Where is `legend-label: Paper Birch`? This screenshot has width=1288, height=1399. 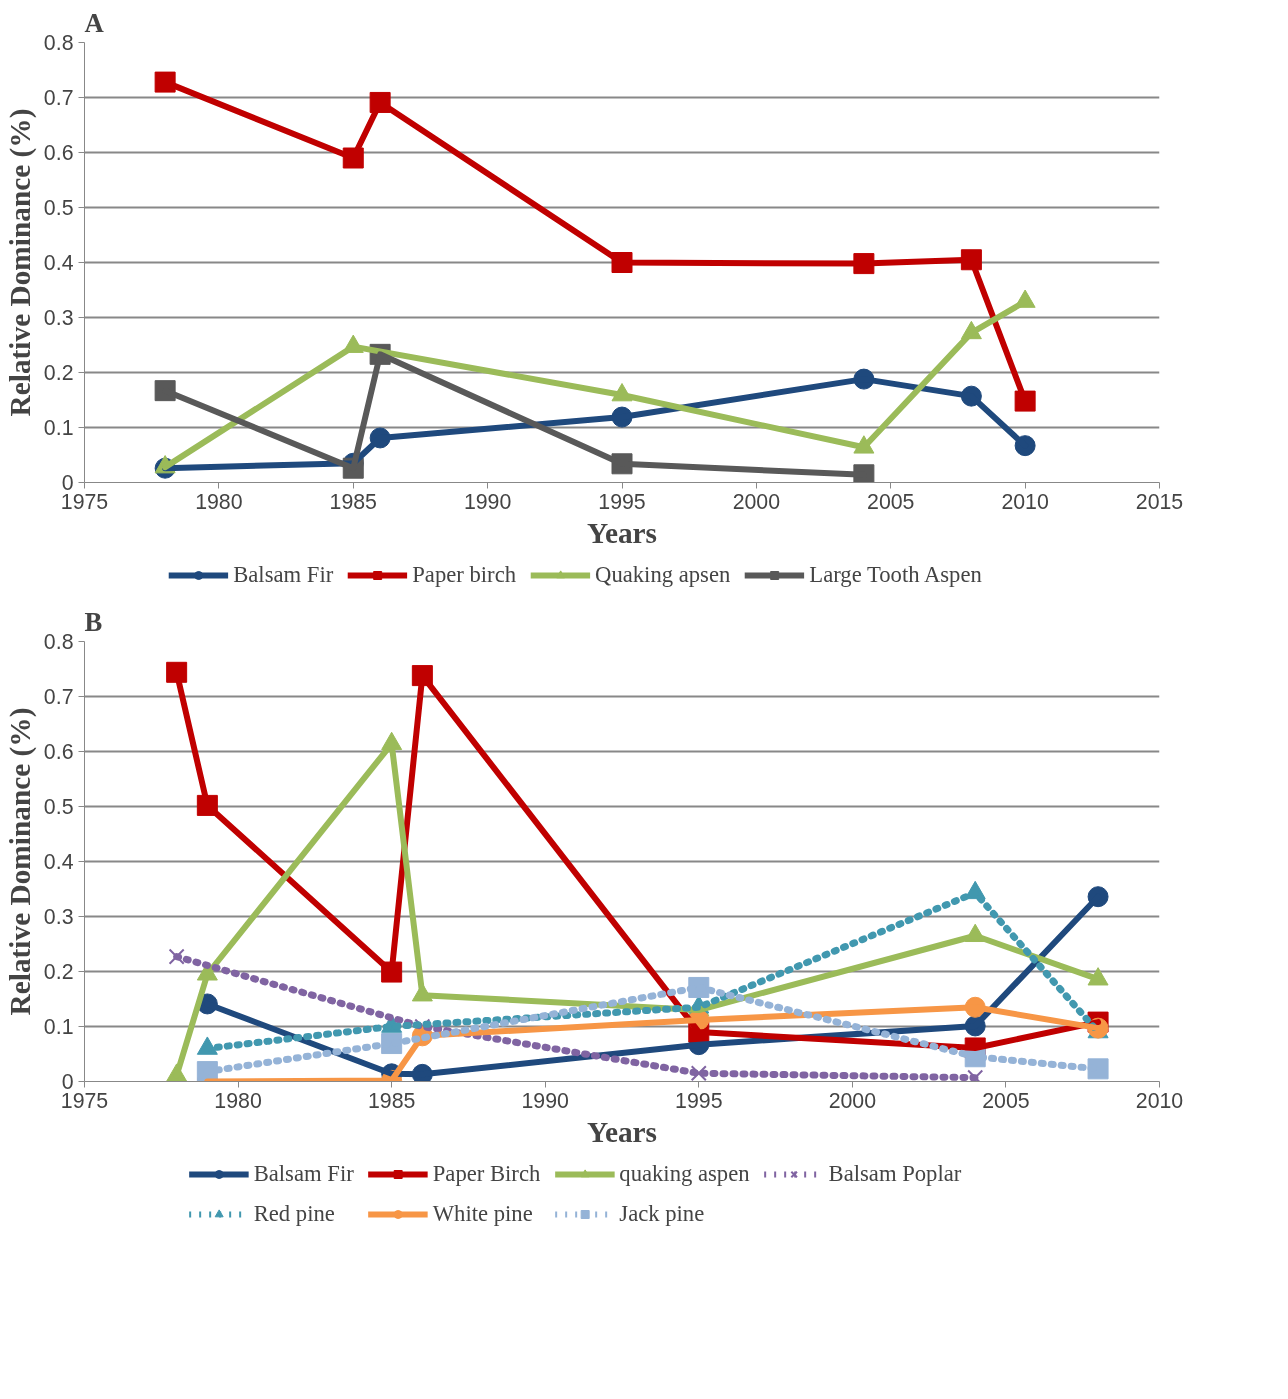
legend-label: Paper Birch is located at coordinates (486, 1174).